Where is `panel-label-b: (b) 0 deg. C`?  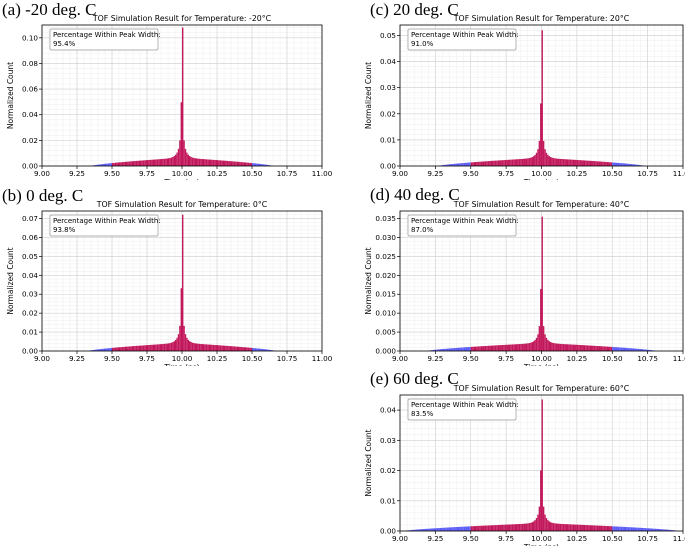 panel-label-b: (b) 0 deg. C is located at coordinates (43, 195).